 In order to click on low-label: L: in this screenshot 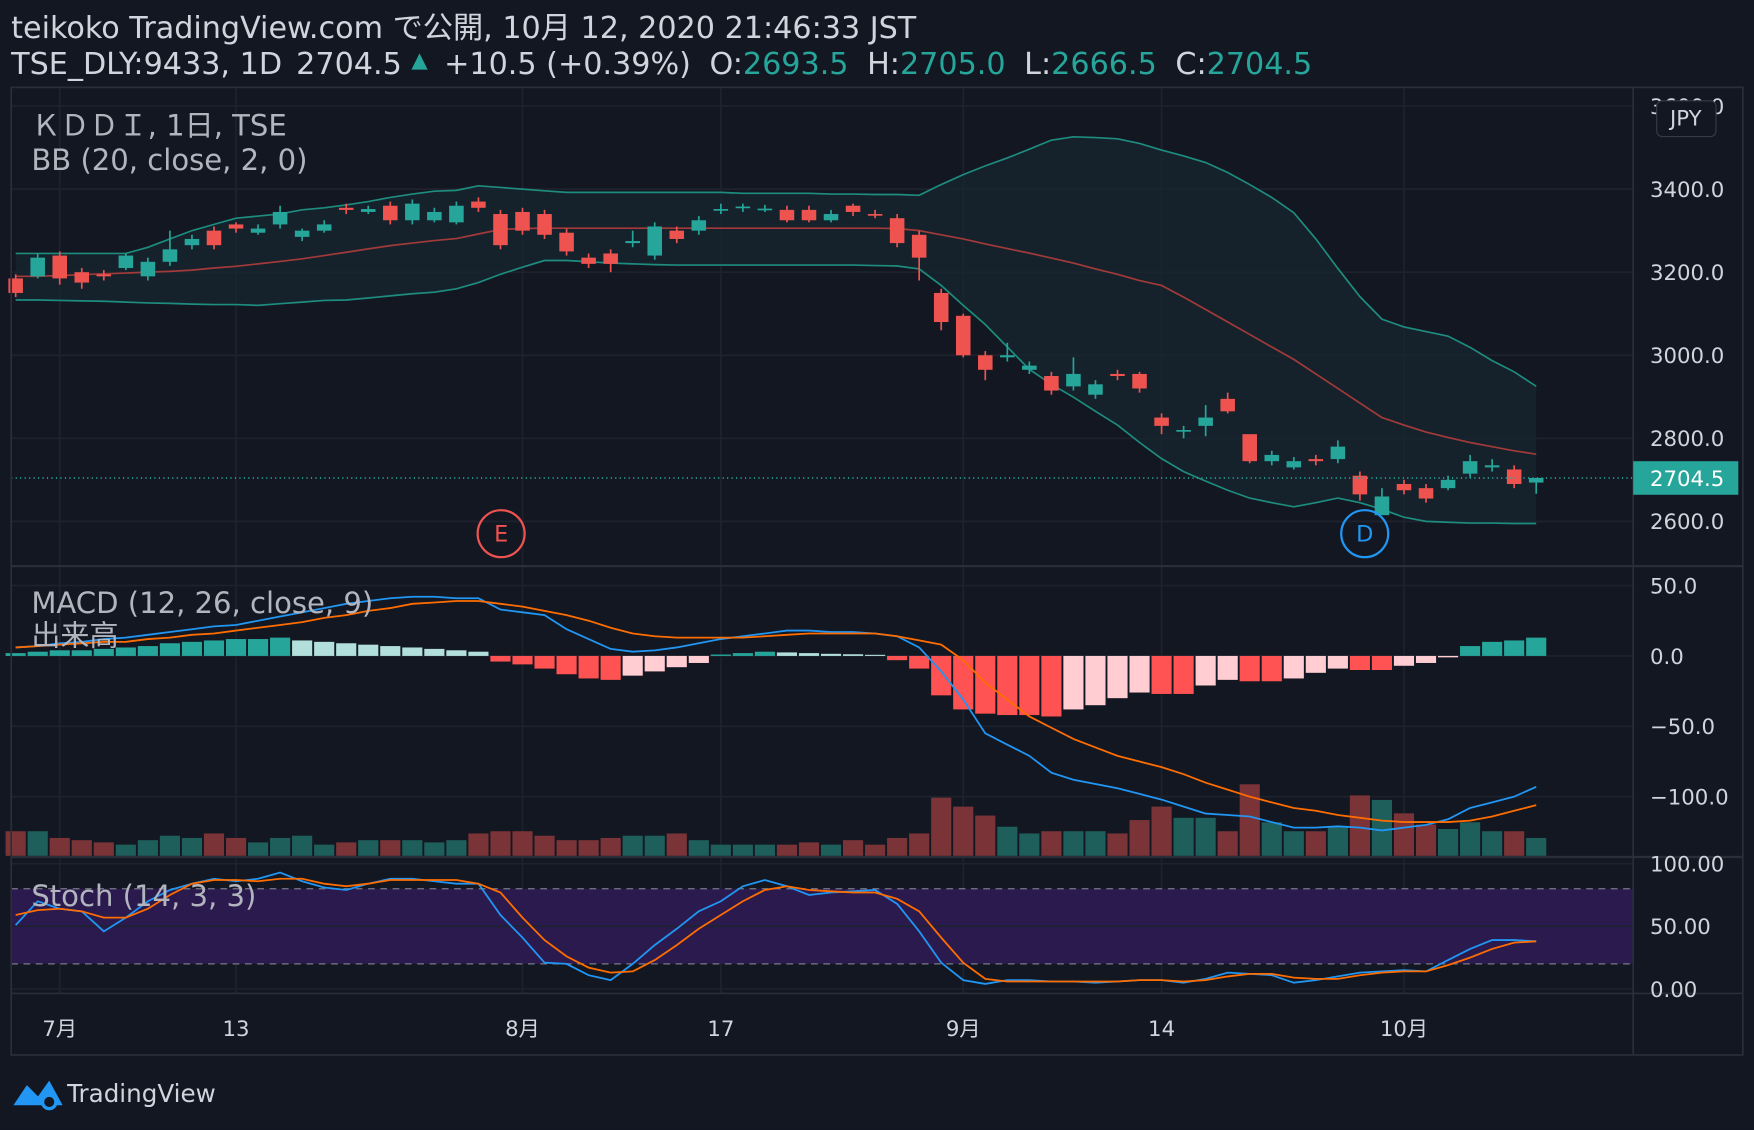, I will do `click(1037, 64)`.